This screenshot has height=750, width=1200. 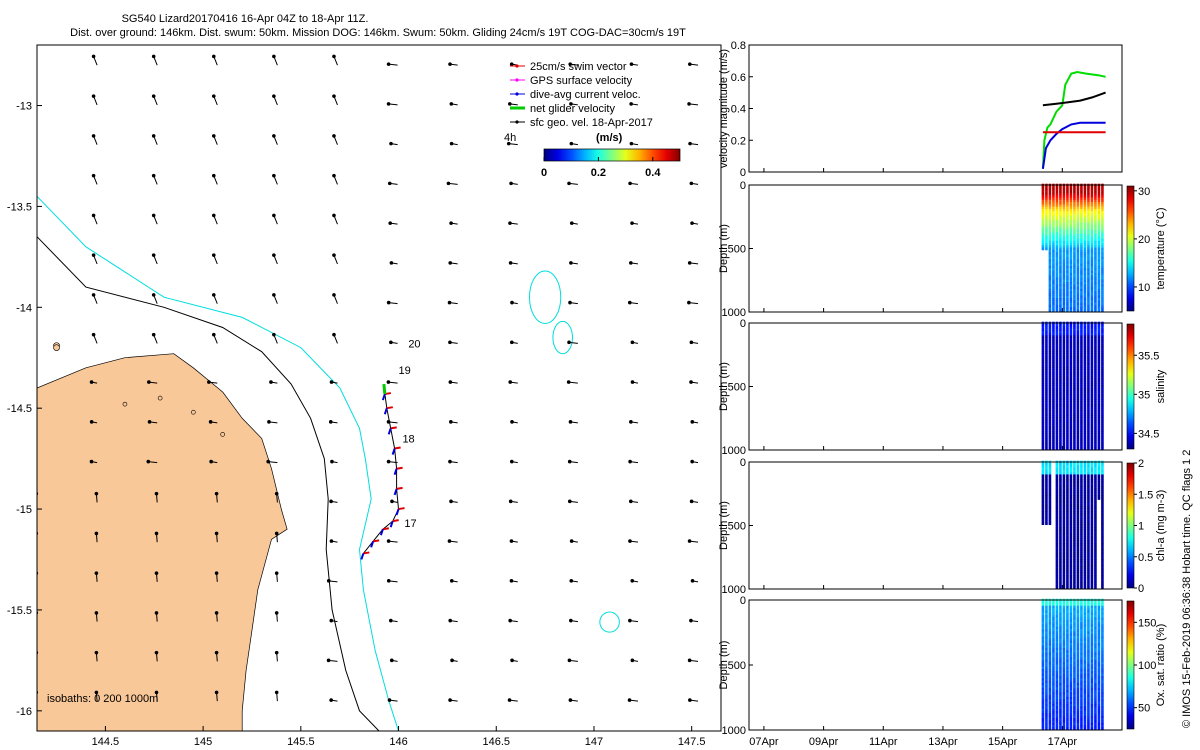 I want to click on map-colorbar-tick: 0, so click(x=544, y=173).